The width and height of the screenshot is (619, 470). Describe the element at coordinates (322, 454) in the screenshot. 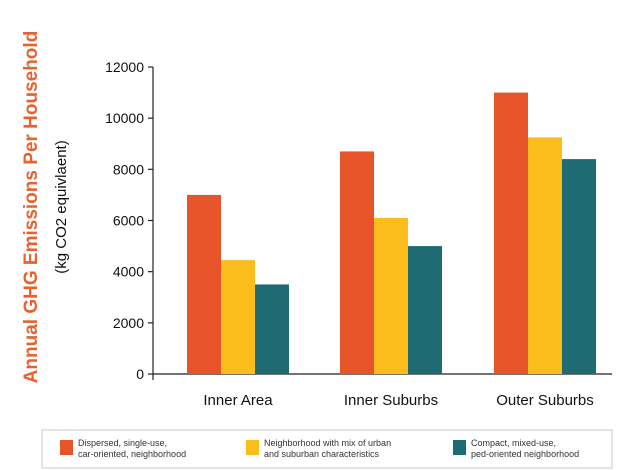

I see `legend-label: and suburban characteristics` at that location.